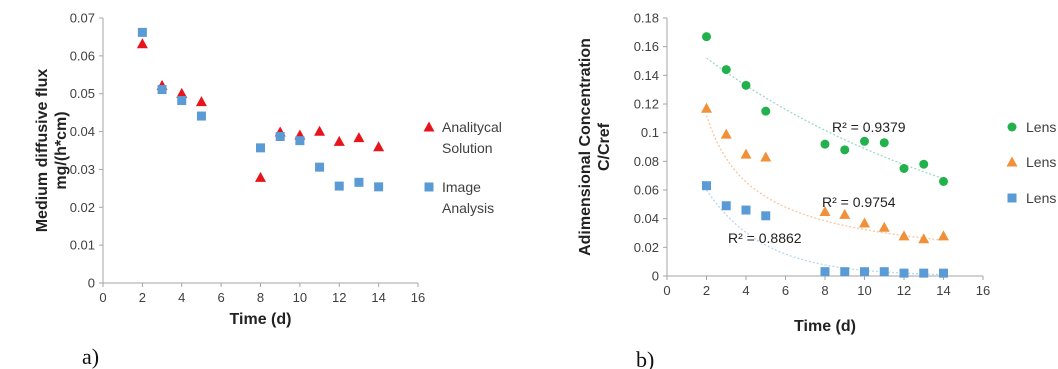  What do you see at coordinates (82, 245) in the screenshot?
I see `y-tick-label: 0.01` at bounding box center [82, 245].